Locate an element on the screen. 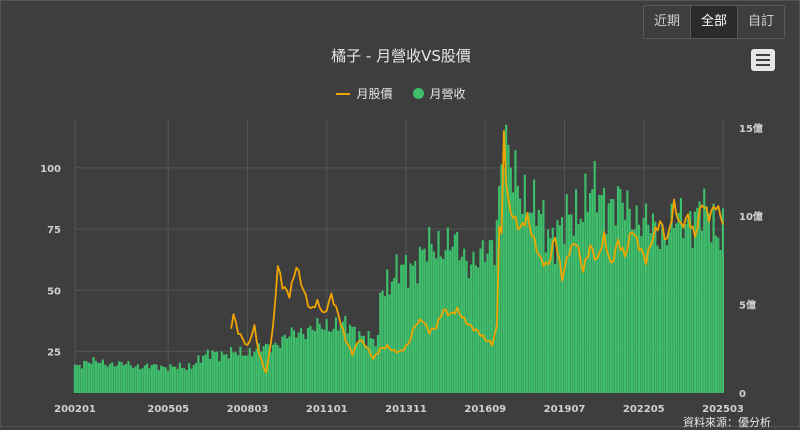 The height and width of the screenshot is (430, 800). x-tick-label: 200505 is located at coordinates (168, 409).